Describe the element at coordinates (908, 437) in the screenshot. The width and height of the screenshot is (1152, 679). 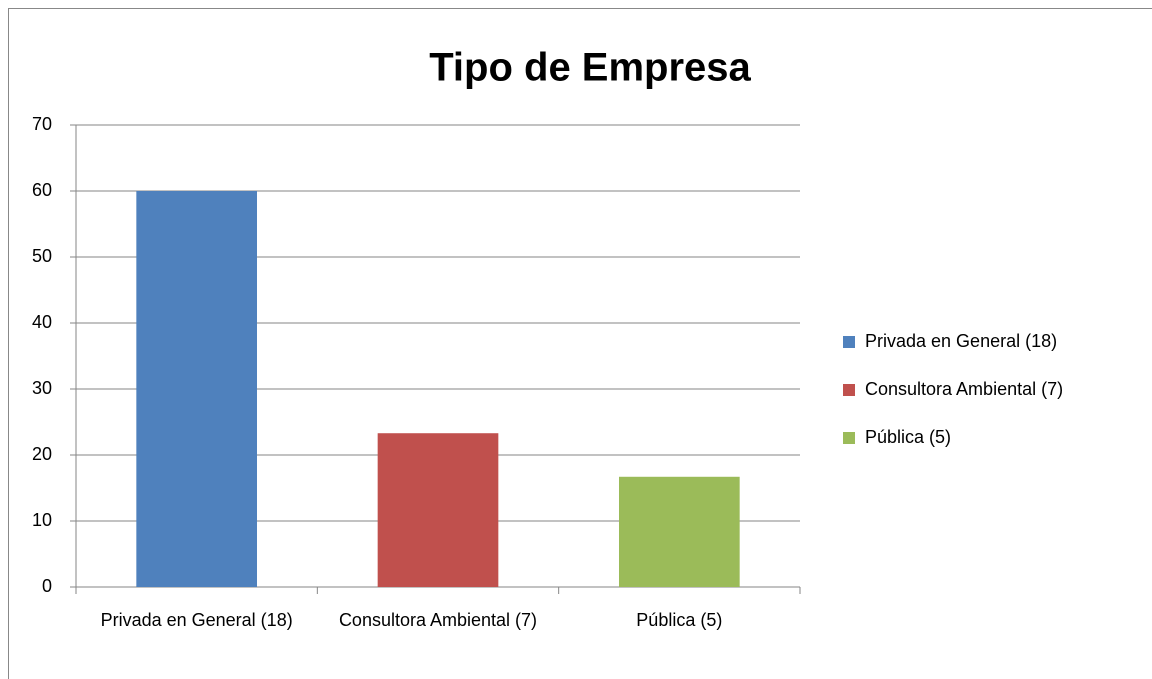
I see `legend-label: Pública (5)` at that location.